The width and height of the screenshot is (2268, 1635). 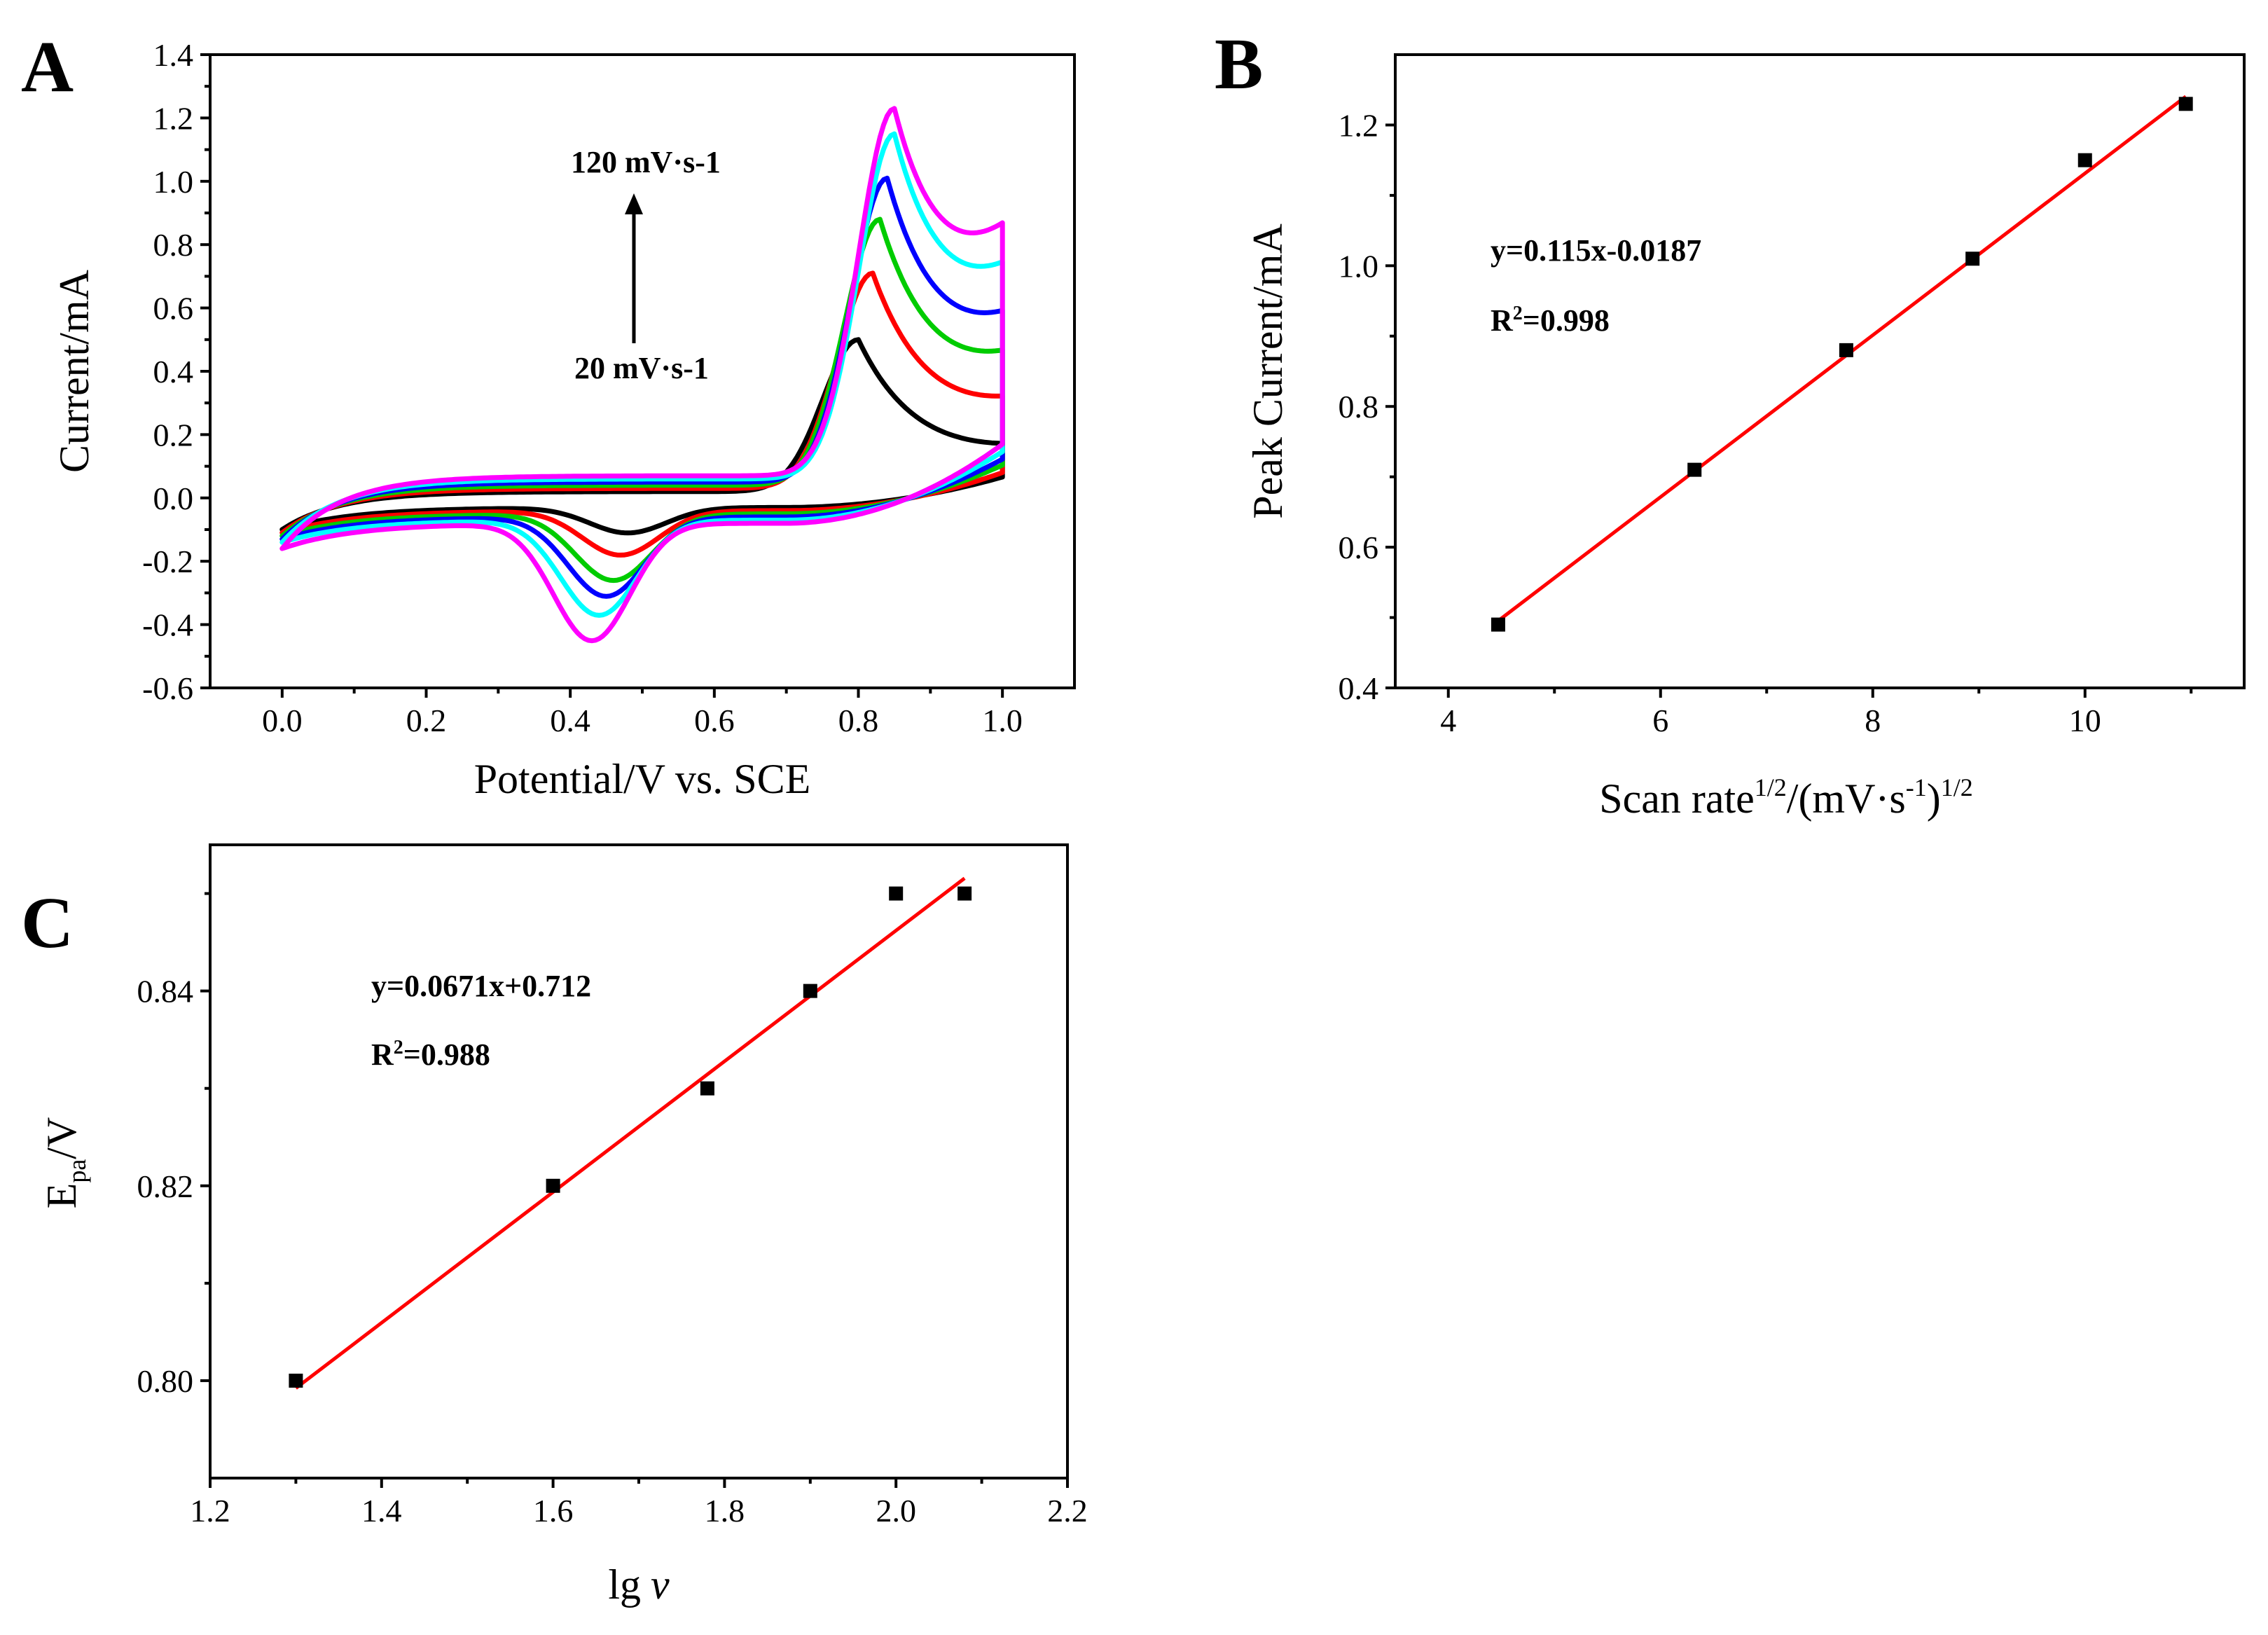 I want to click on panel-b-y-tick-label: 1.0, so click(x=1359, y=266).